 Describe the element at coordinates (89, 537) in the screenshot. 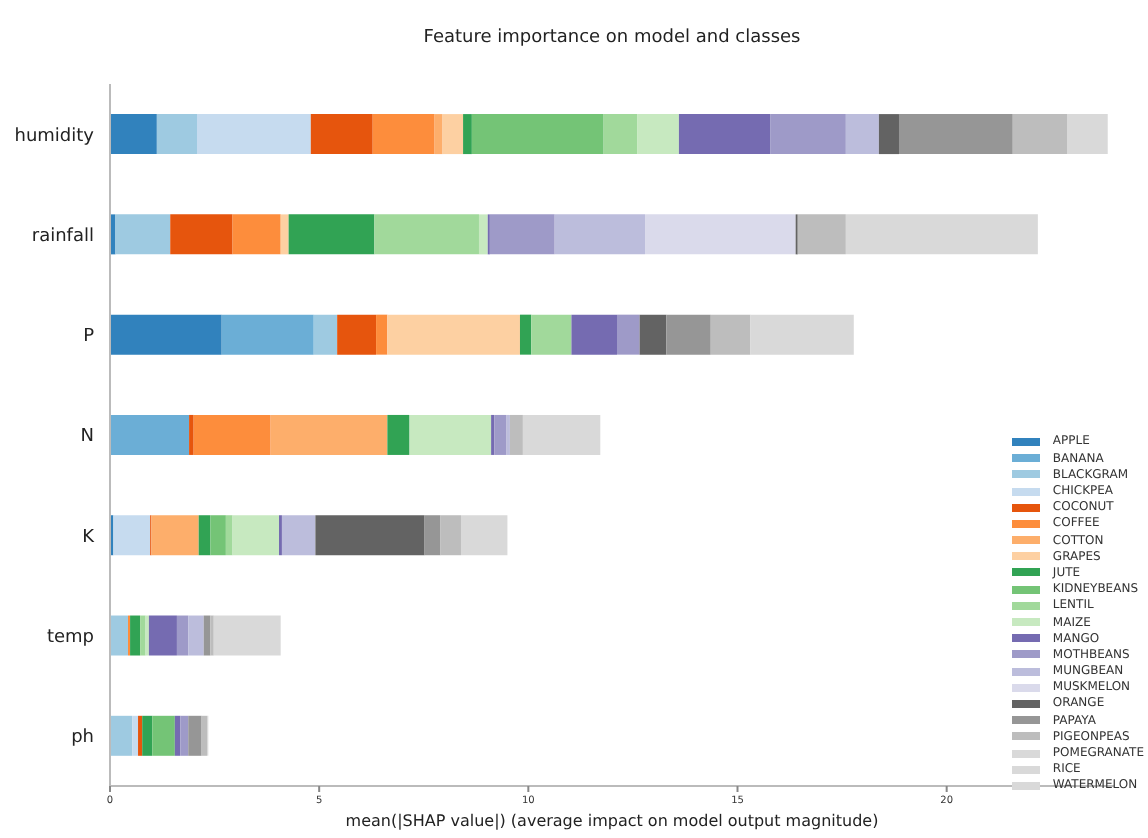

I see `y-tick-label: K` at that location.